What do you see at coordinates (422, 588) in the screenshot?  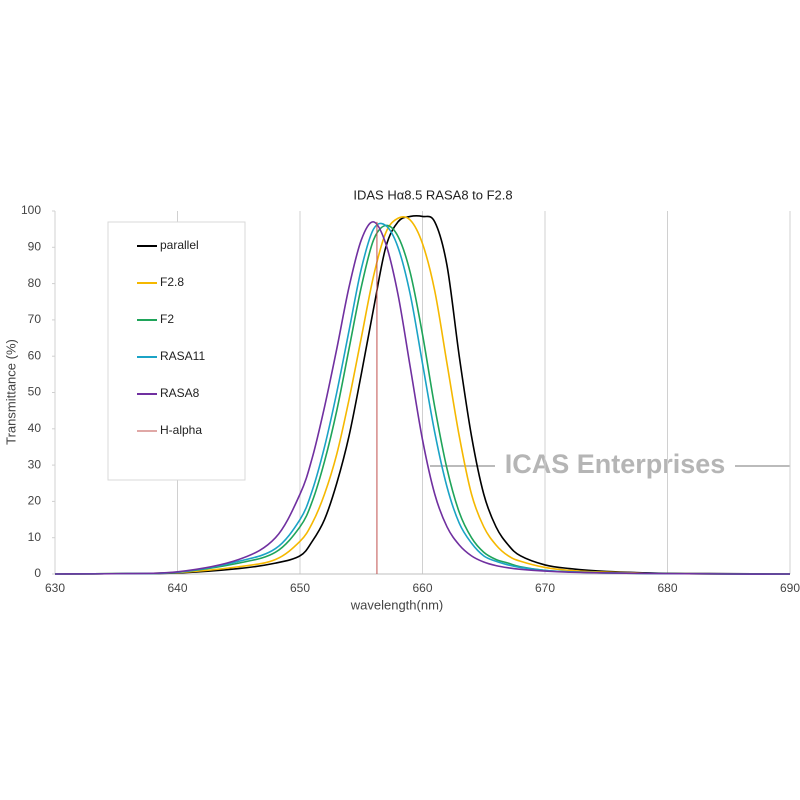 I see `x-tick-label: 660` at bounding box center [422, 588].